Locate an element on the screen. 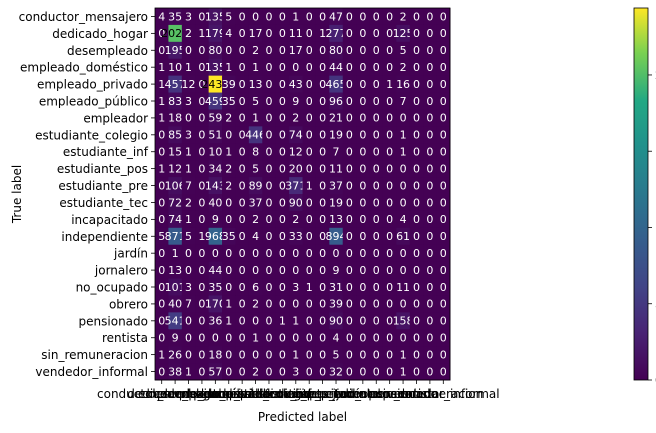  y-tick-label: desempleado is located at coordinates (107, 51).